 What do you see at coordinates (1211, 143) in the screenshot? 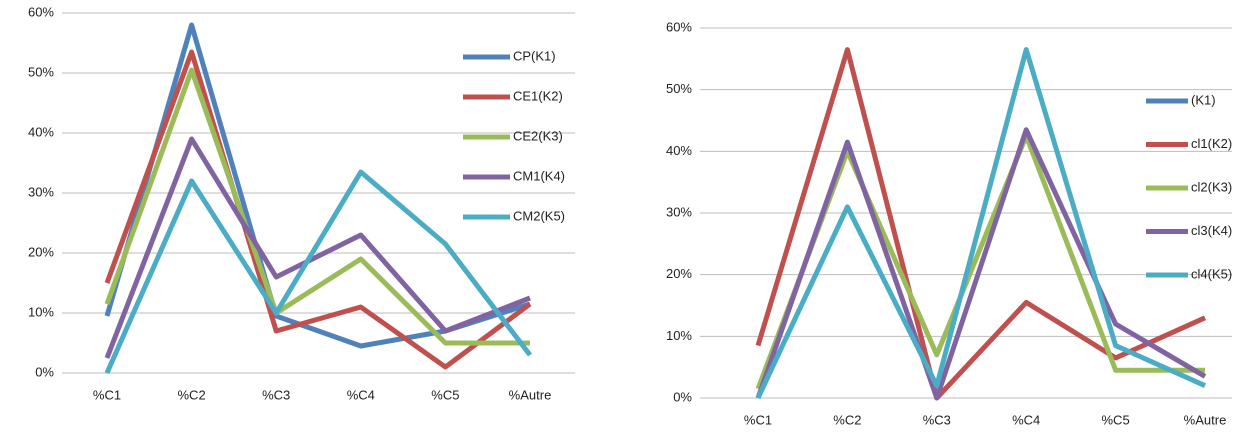
I see `legend-label: cl1(K2)` at bounding box center [1211, 143].